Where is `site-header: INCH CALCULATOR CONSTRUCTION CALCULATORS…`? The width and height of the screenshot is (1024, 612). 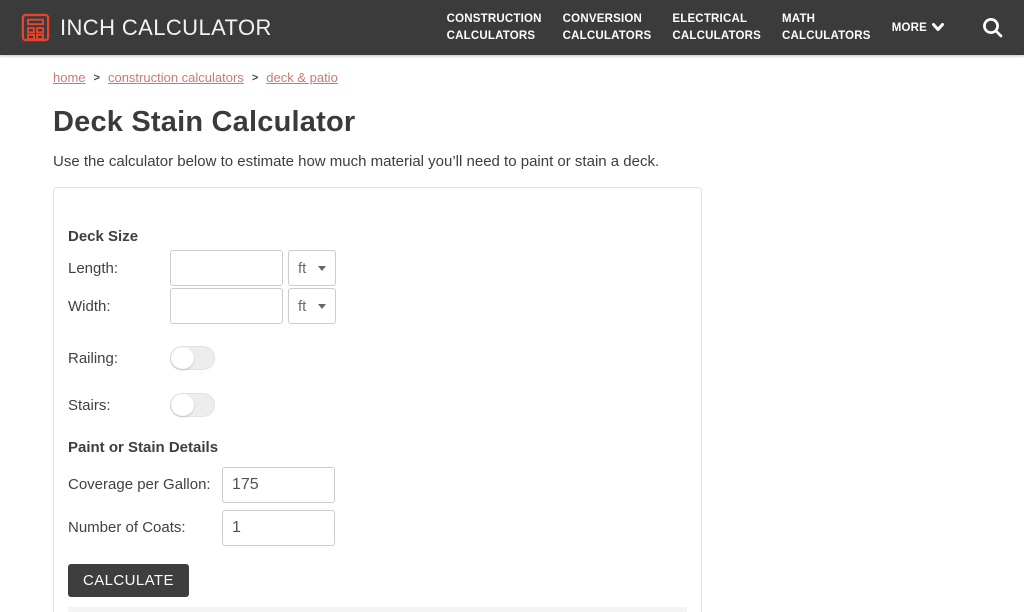
site-header: INCH CALCULATOR CONSTRUCTION CALCULATORS… is located at coordinates (512, 27).